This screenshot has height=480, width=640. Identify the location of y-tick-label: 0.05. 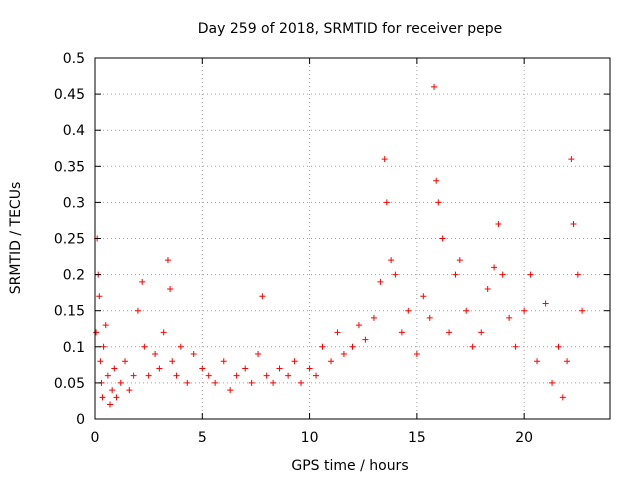
(69, 384).